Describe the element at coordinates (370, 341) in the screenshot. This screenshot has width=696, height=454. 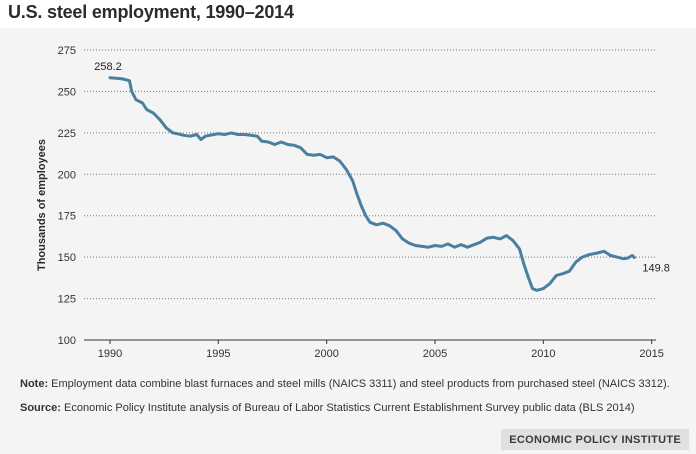
I see `axes` at that location.